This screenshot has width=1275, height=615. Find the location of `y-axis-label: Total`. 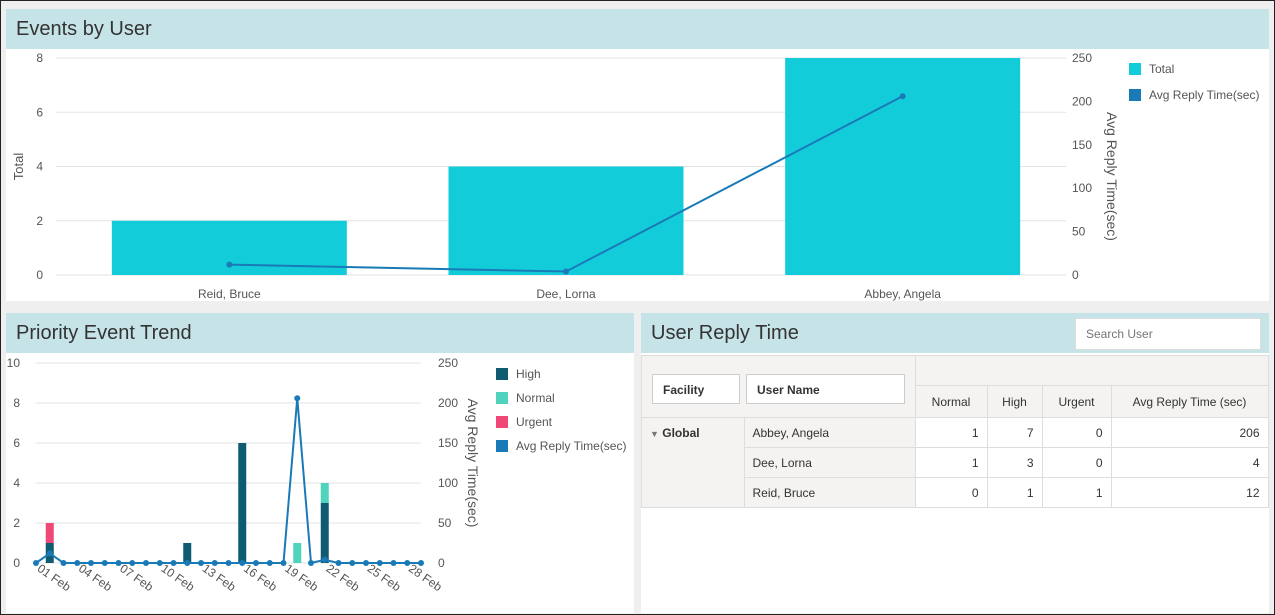

y-axis-label: Total is located at coordinates (18, 167).